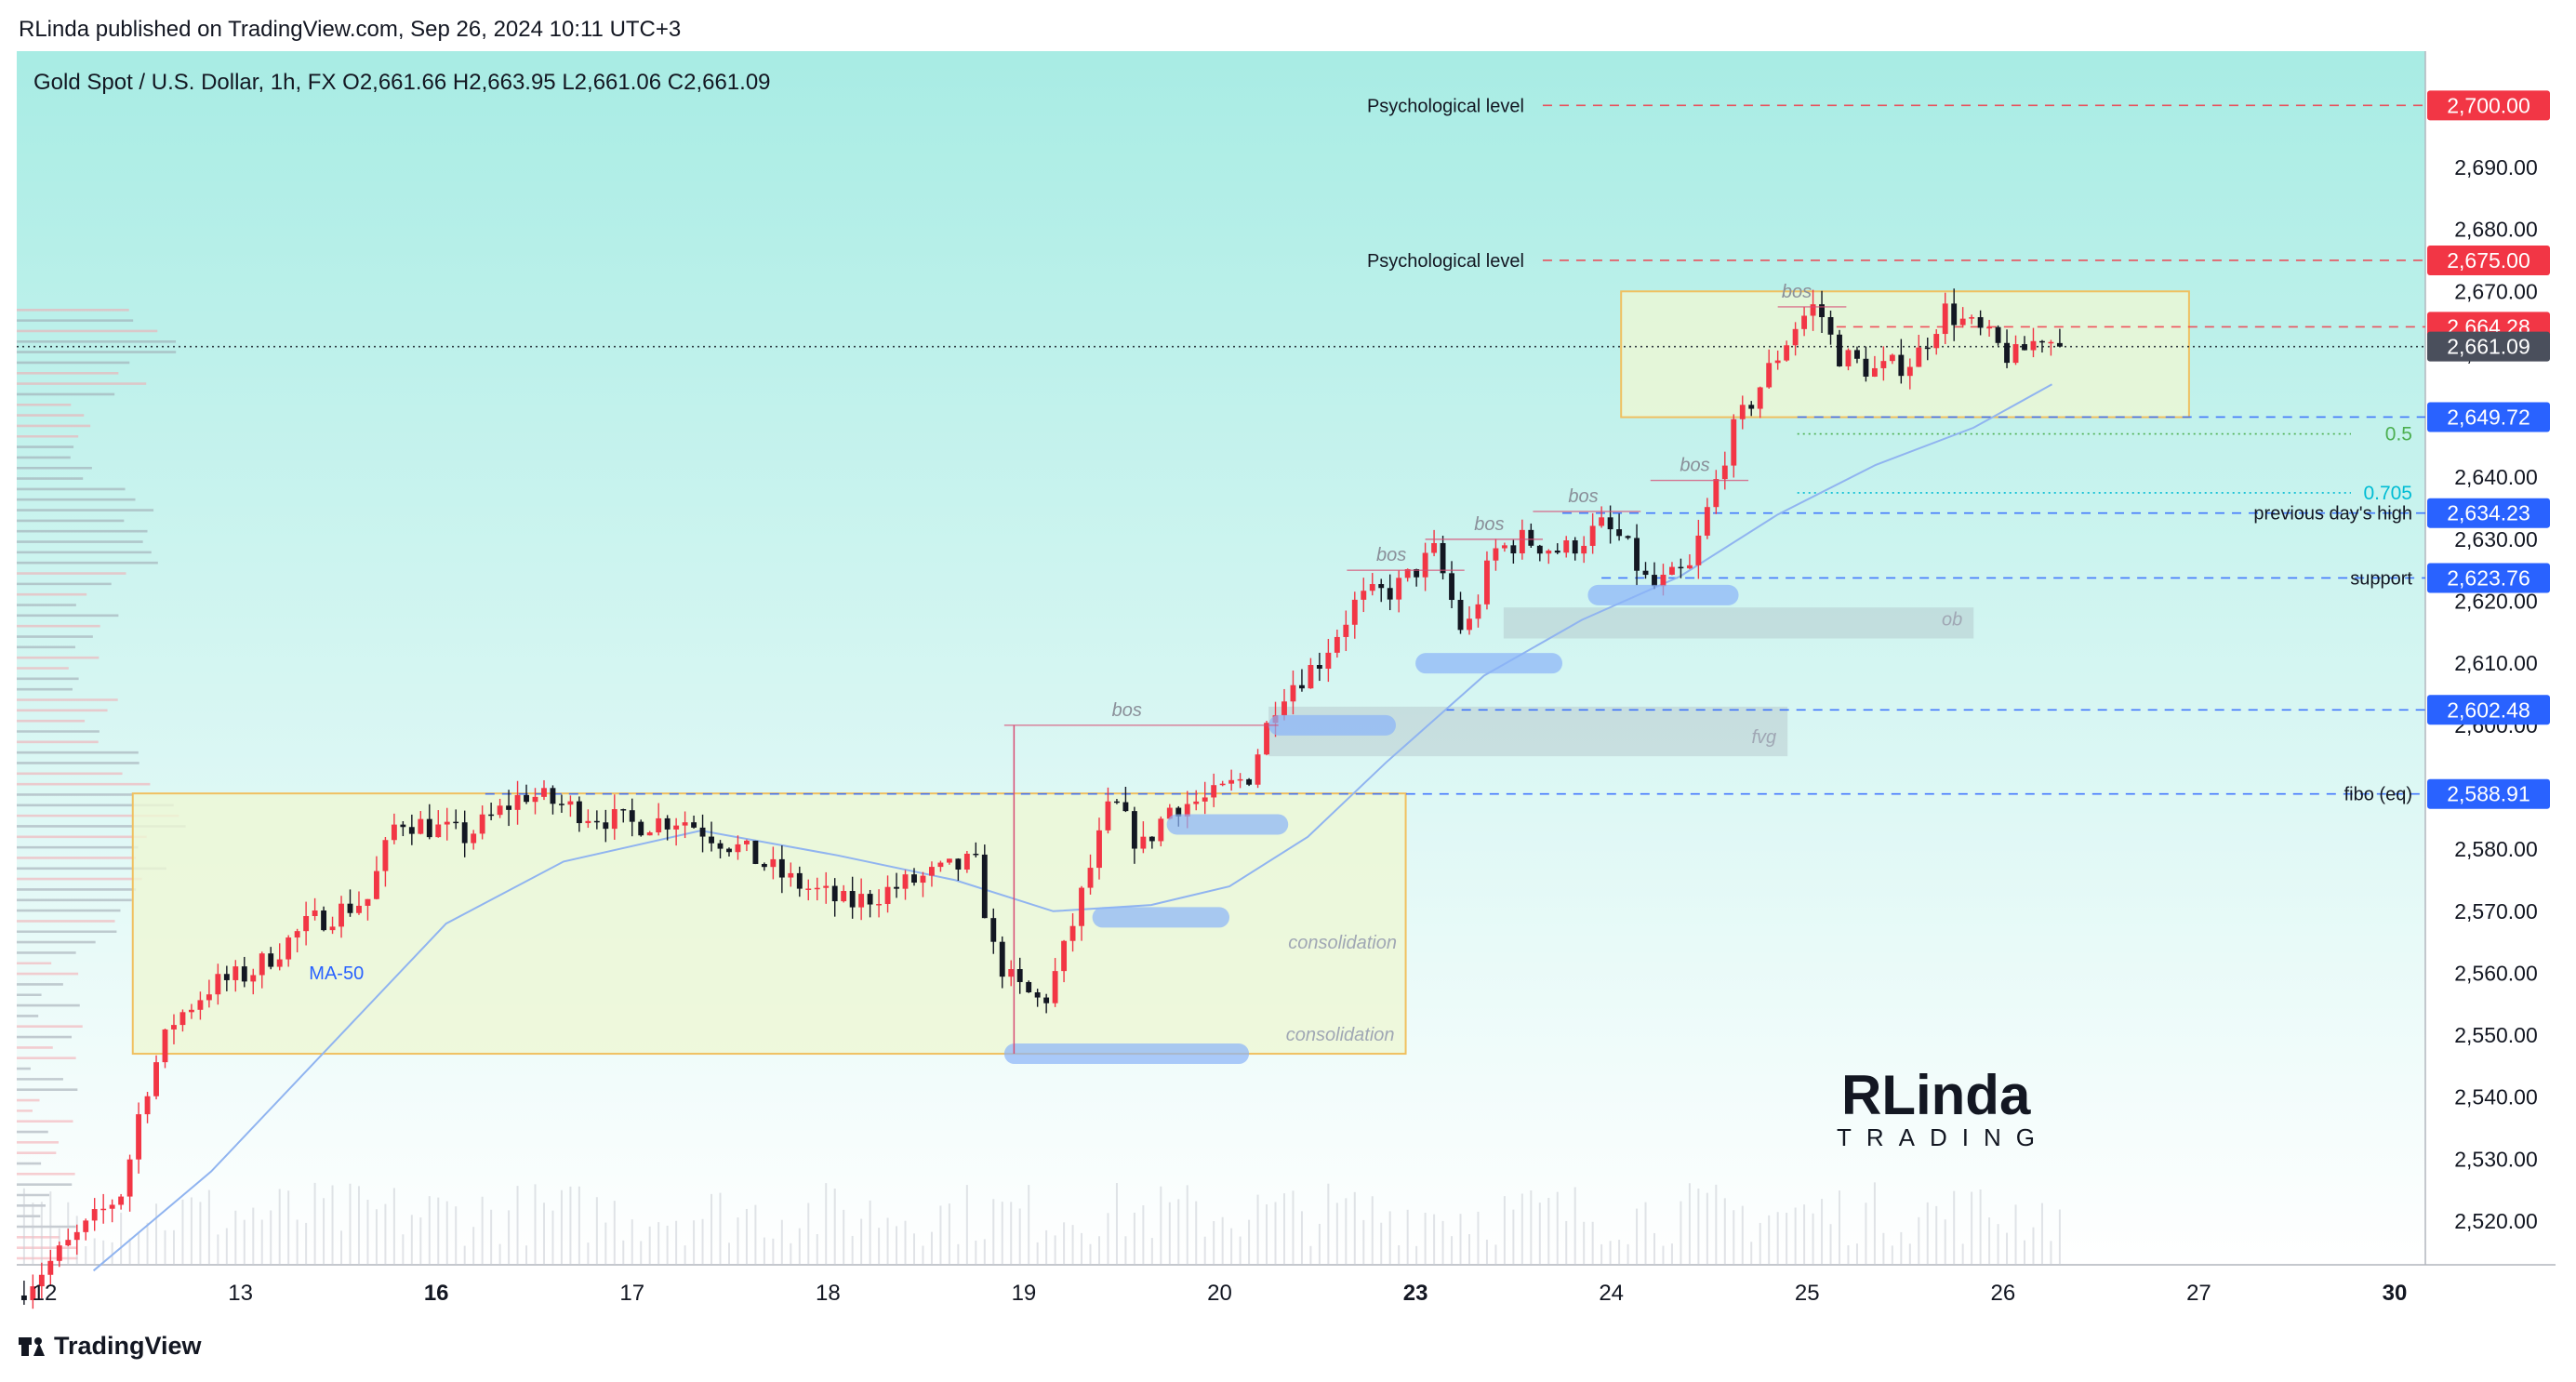 The width and height of the screenshot is (2576, 1382). I want to click on zone-label: ob, so click(1952, 620).